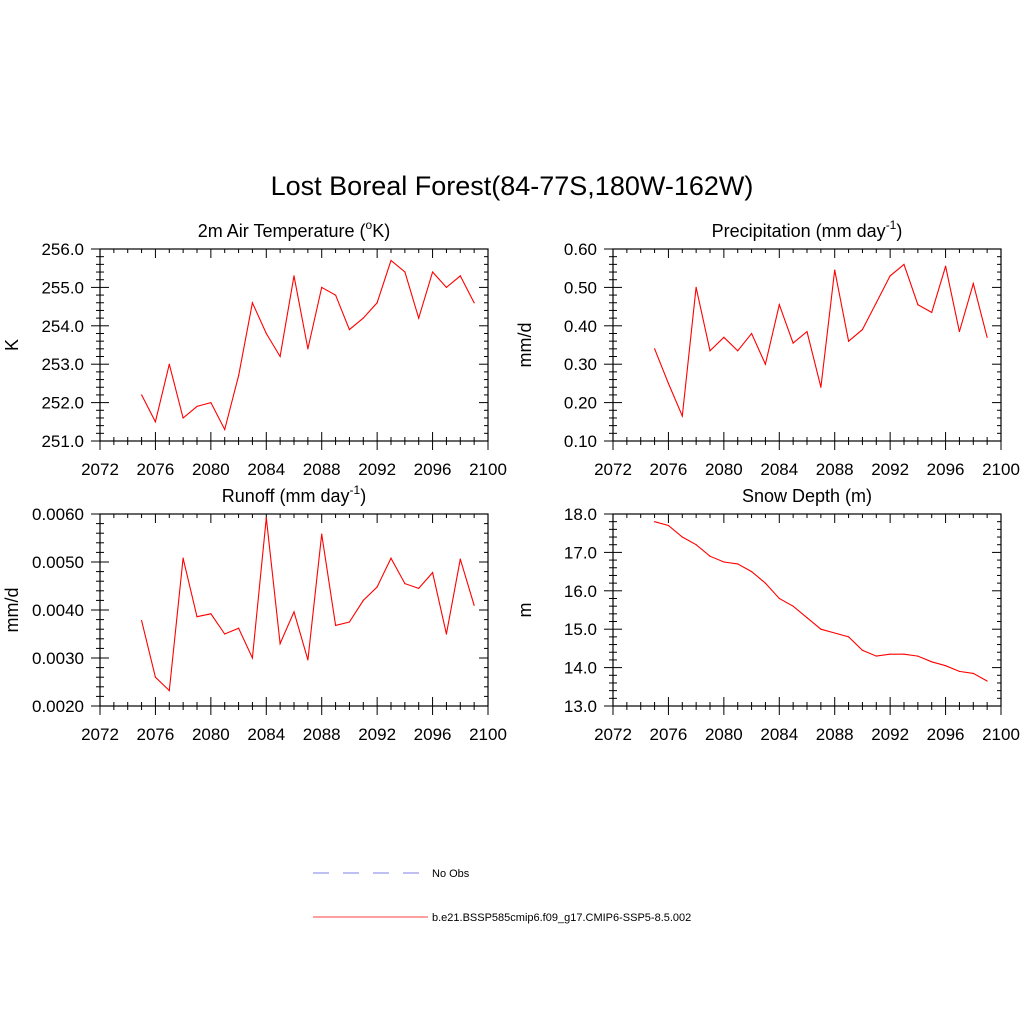  I want to click on y-tick-label: 0.30, so click(580, 364).